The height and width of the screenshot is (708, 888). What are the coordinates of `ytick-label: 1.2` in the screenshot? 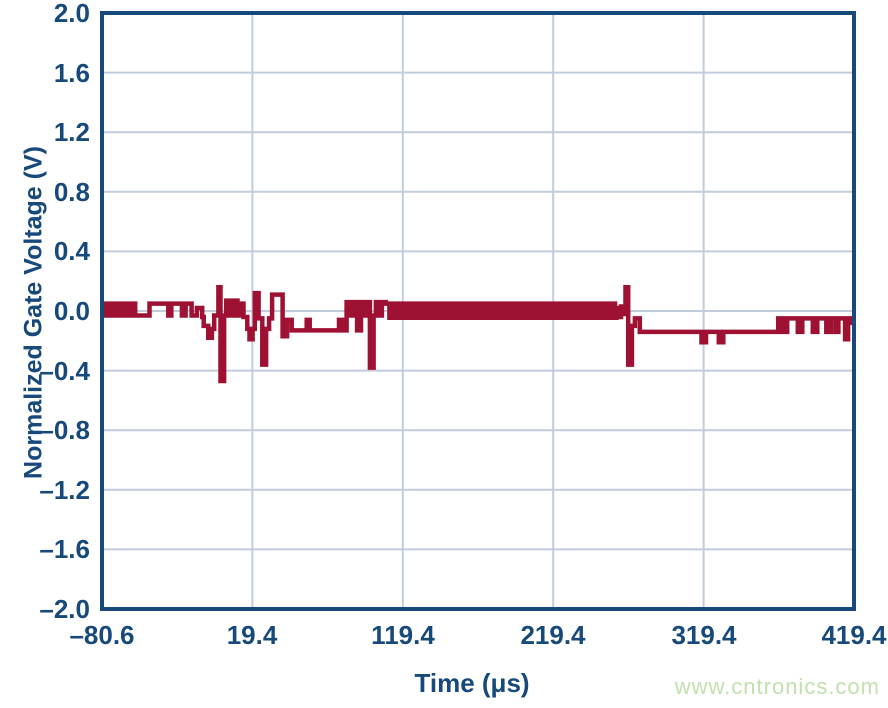 It's located at (71, 132).